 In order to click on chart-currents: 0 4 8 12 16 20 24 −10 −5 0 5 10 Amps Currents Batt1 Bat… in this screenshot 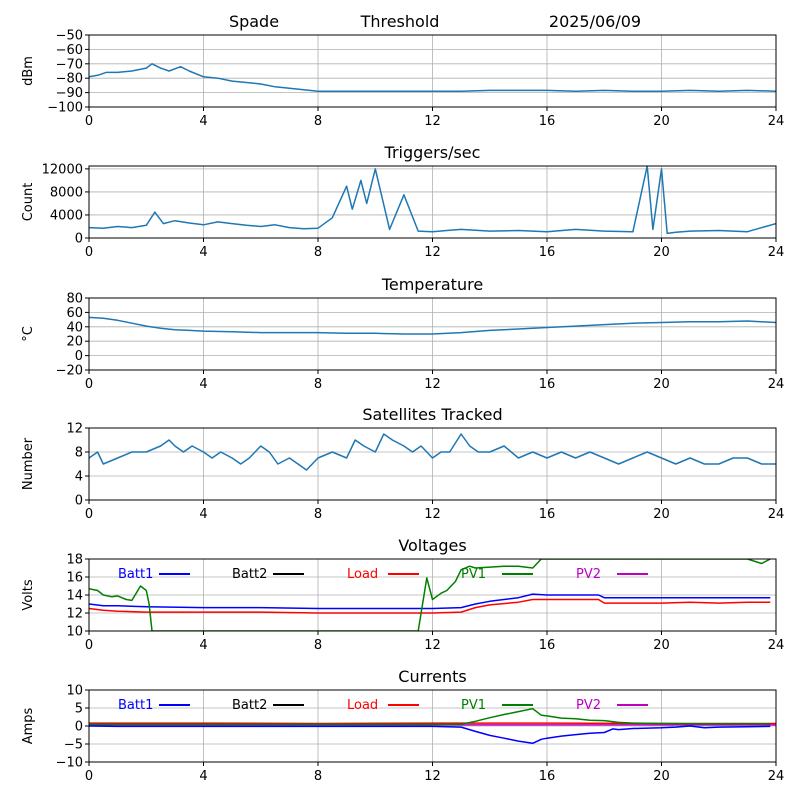, I will do `click(402, 725)`.